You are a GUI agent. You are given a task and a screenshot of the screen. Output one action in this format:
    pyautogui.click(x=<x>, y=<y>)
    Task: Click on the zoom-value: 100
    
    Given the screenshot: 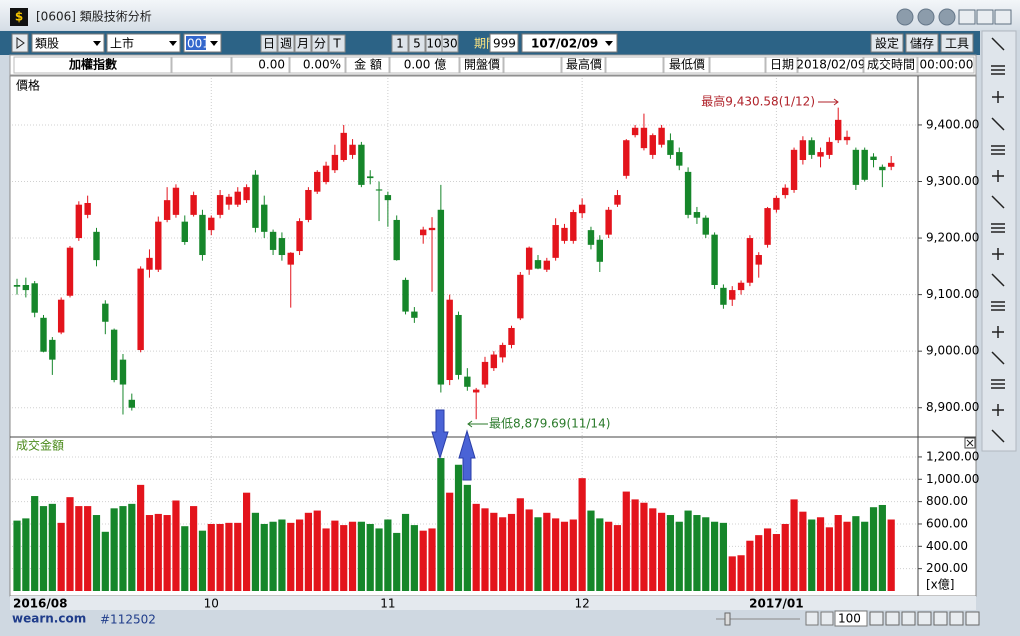 What is the action you would take?
    pyautogui.click(x=849, y=619)
    